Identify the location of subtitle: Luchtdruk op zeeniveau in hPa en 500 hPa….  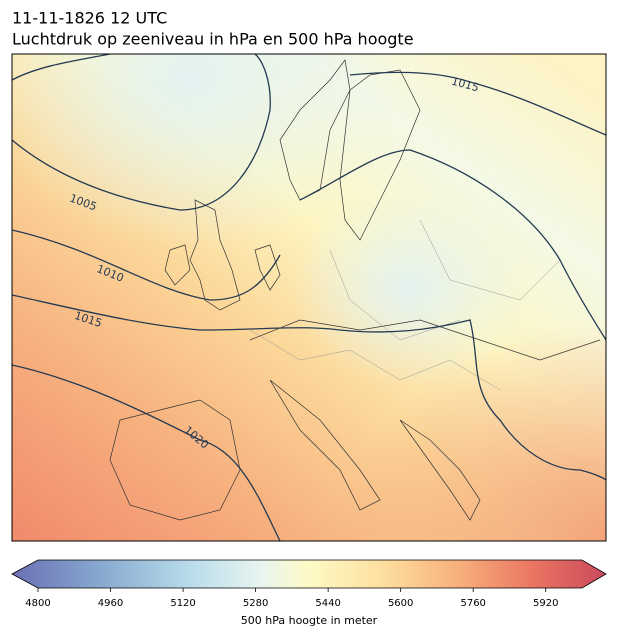
(213, 39).